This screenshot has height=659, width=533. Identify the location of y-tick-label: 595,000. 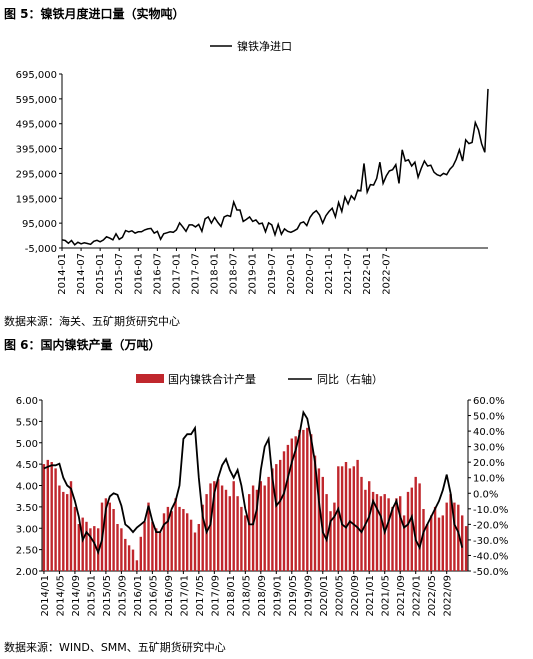
(36, 100).